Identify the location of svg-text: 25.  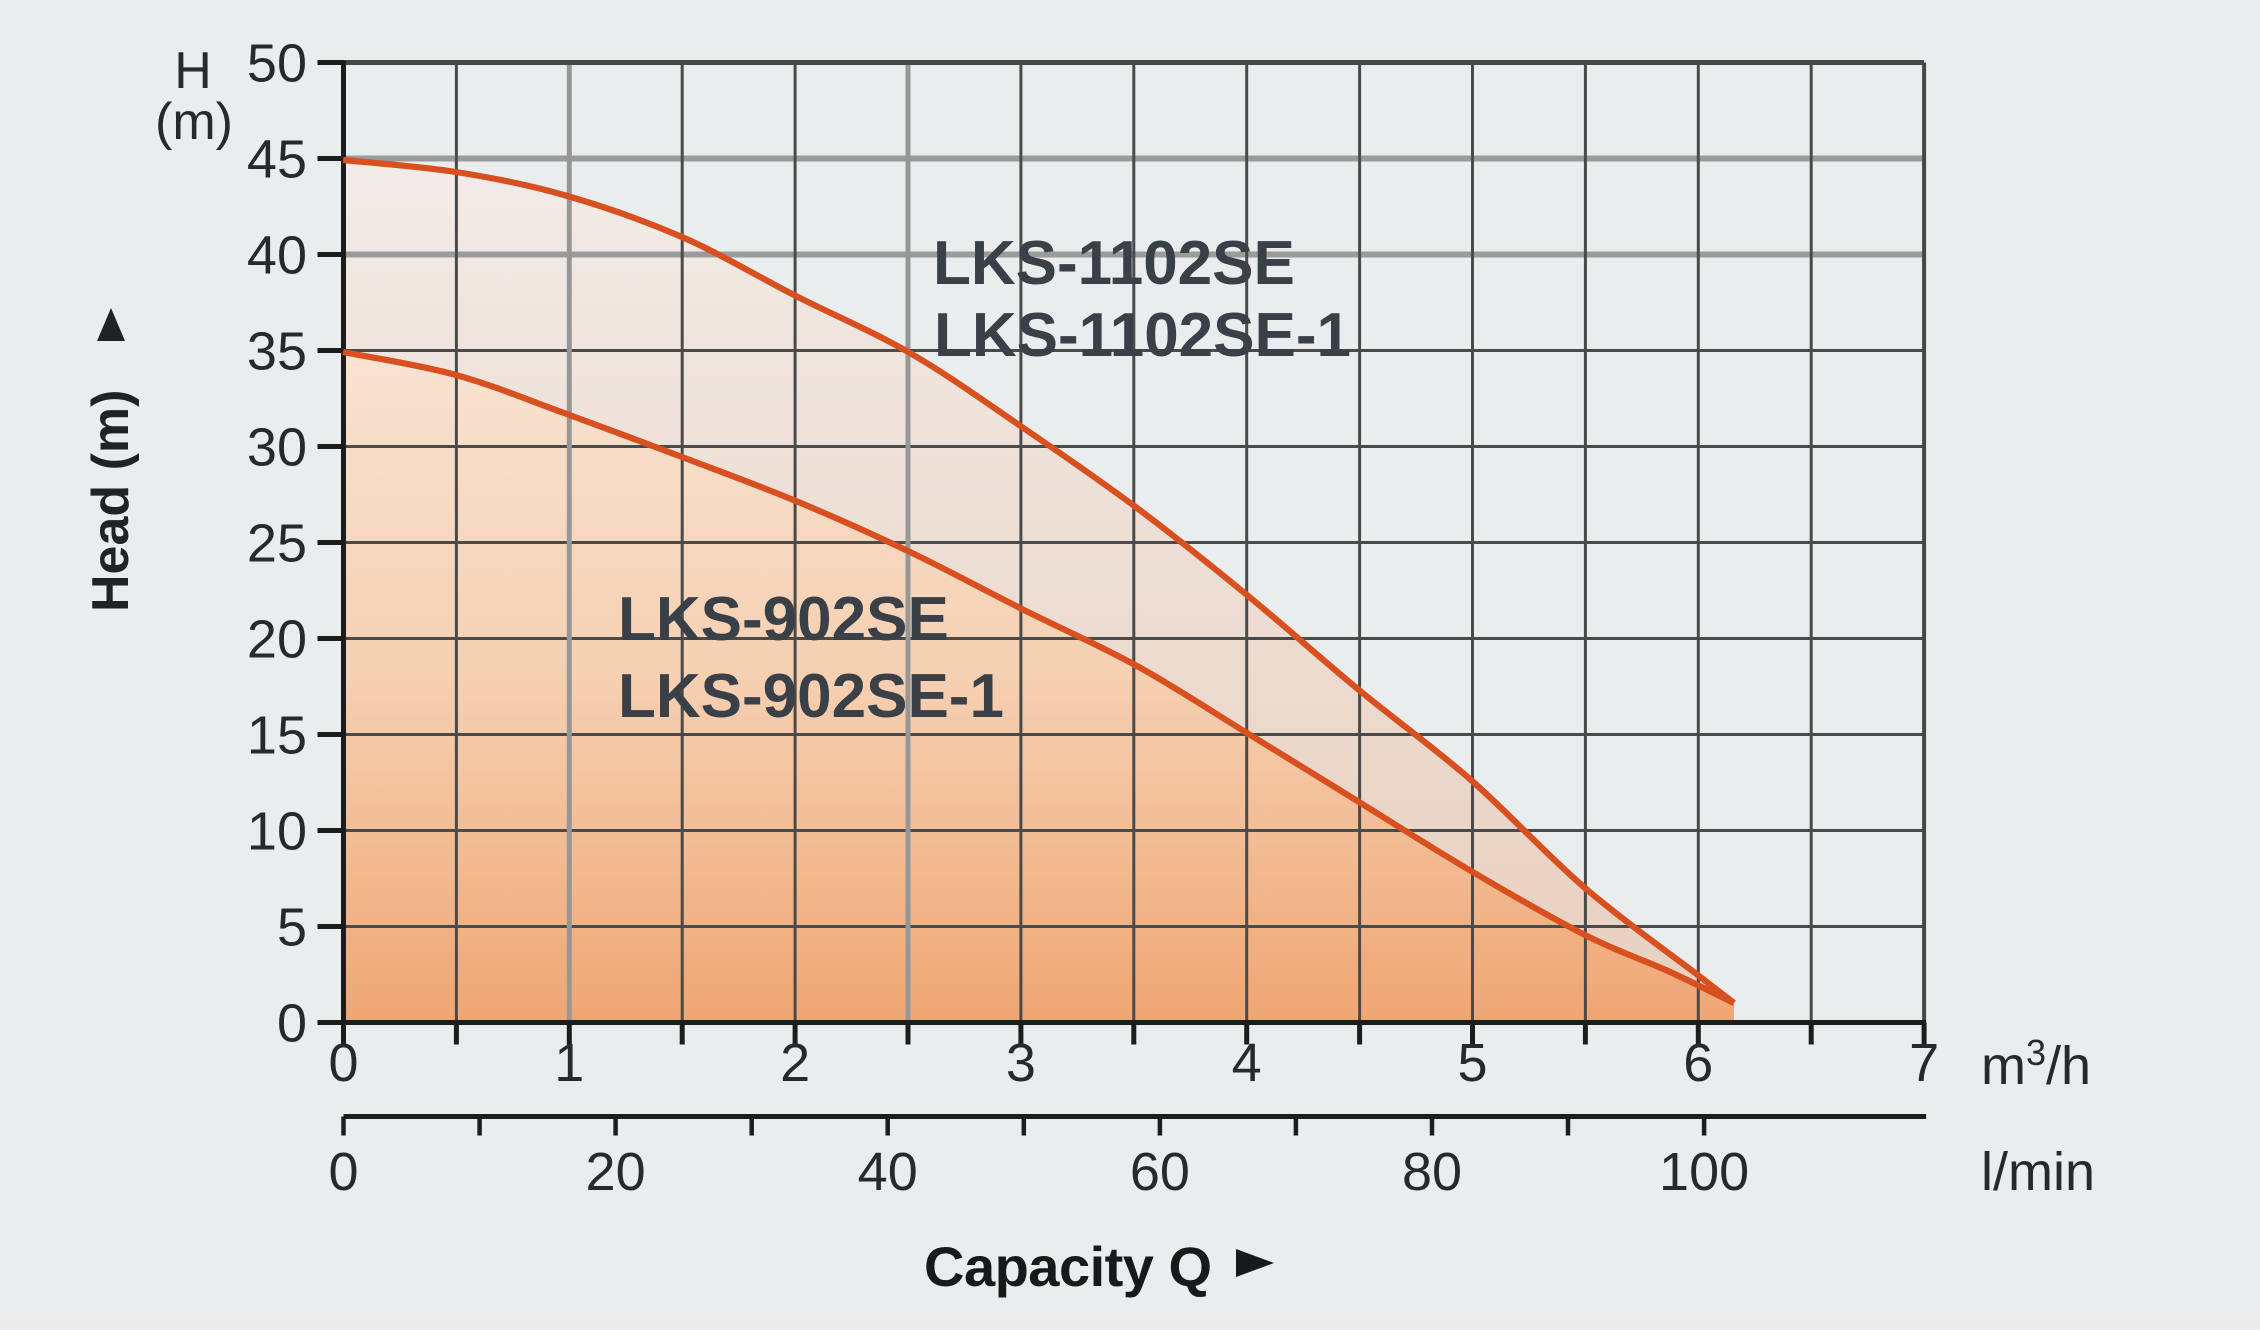
(277, 544).